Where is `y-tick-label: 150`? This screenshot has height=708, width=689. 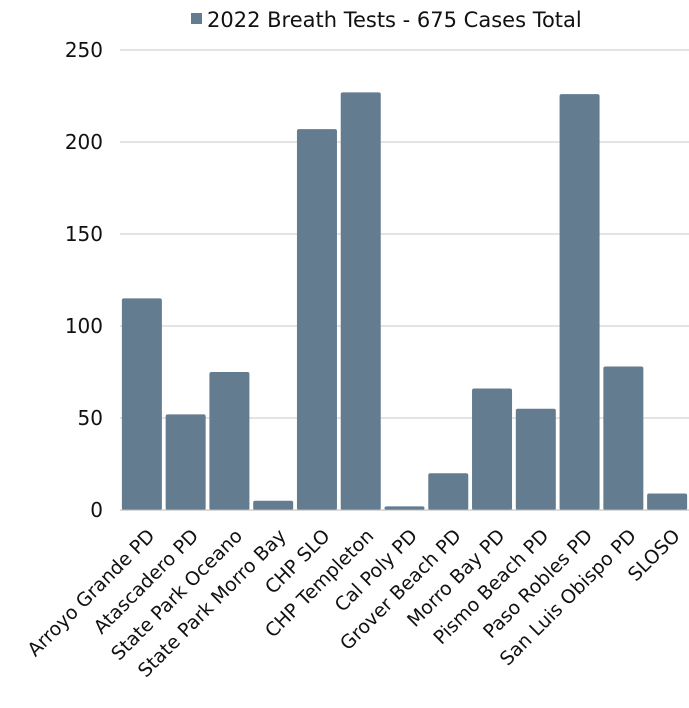 y-tick-label: 150 is located at coordinates (84, 234).